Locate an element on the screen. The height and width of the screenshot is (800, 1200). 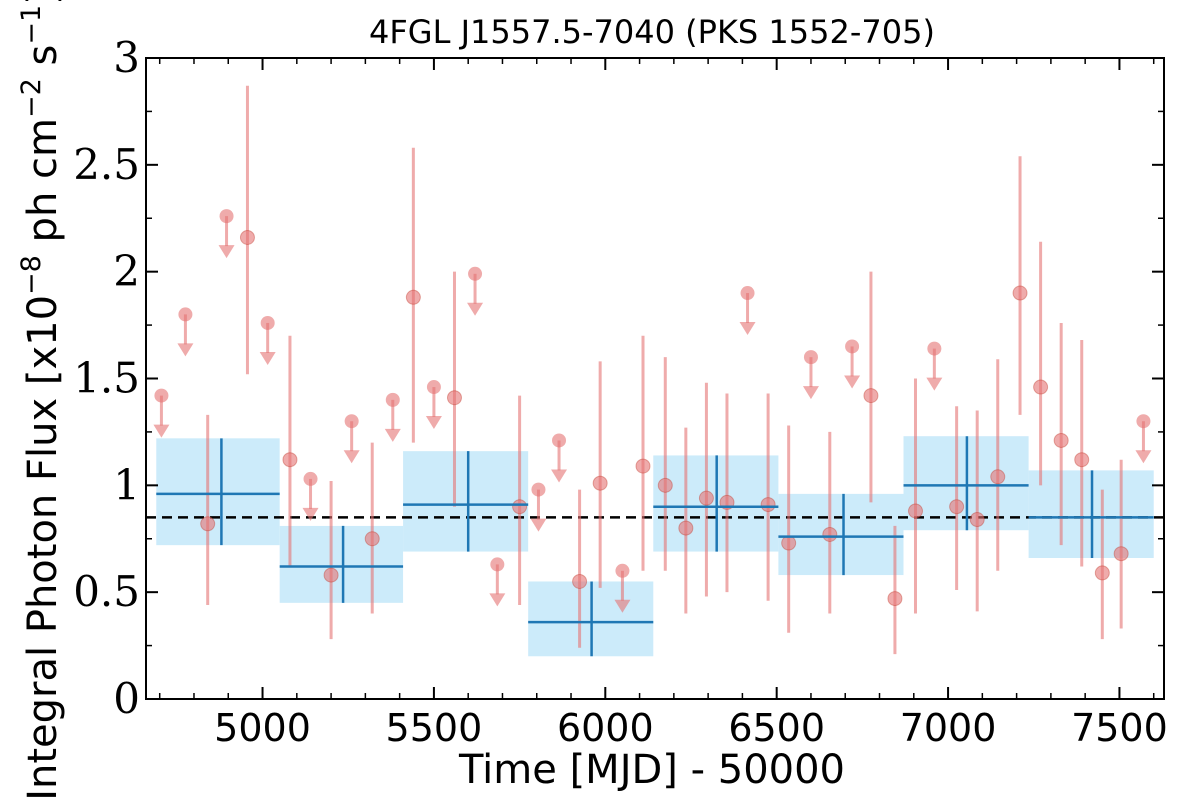
y-tick-label: 0.5 is located at coordinates (106, 591).